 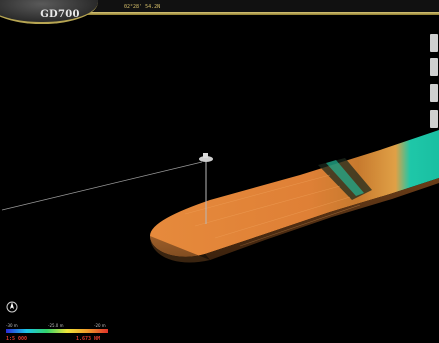 I want to click on distance-readout: 1.673 NM, so click(x=88, y=339).